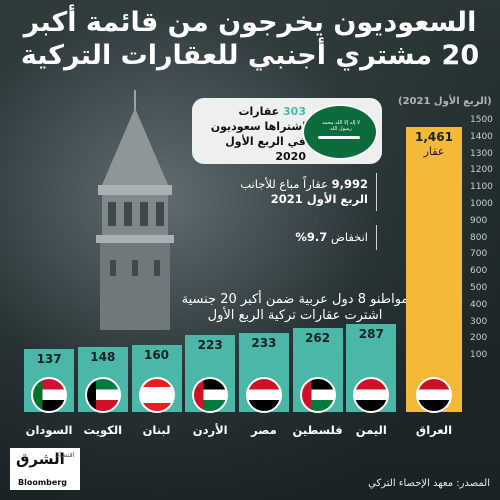 Image resolution: width=500 pixels, height=500 pixels. Describe the element at coordinates (479, 304) in the screenshot. I see `y-tick-label: 400` at that location.